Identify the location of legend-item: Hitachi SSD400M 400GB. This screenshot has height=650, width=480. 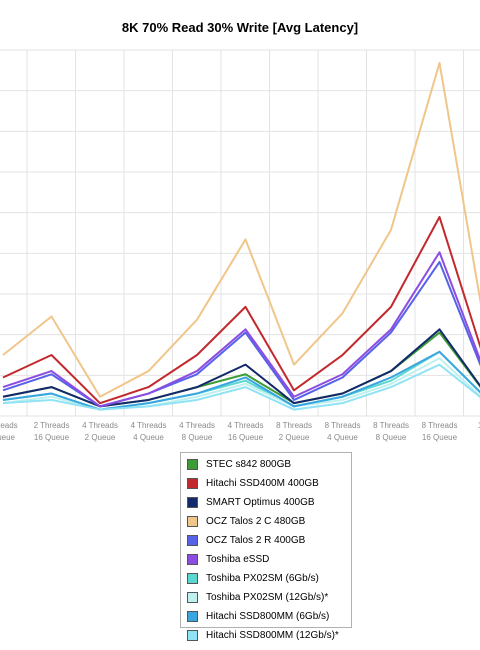
(266, 483).